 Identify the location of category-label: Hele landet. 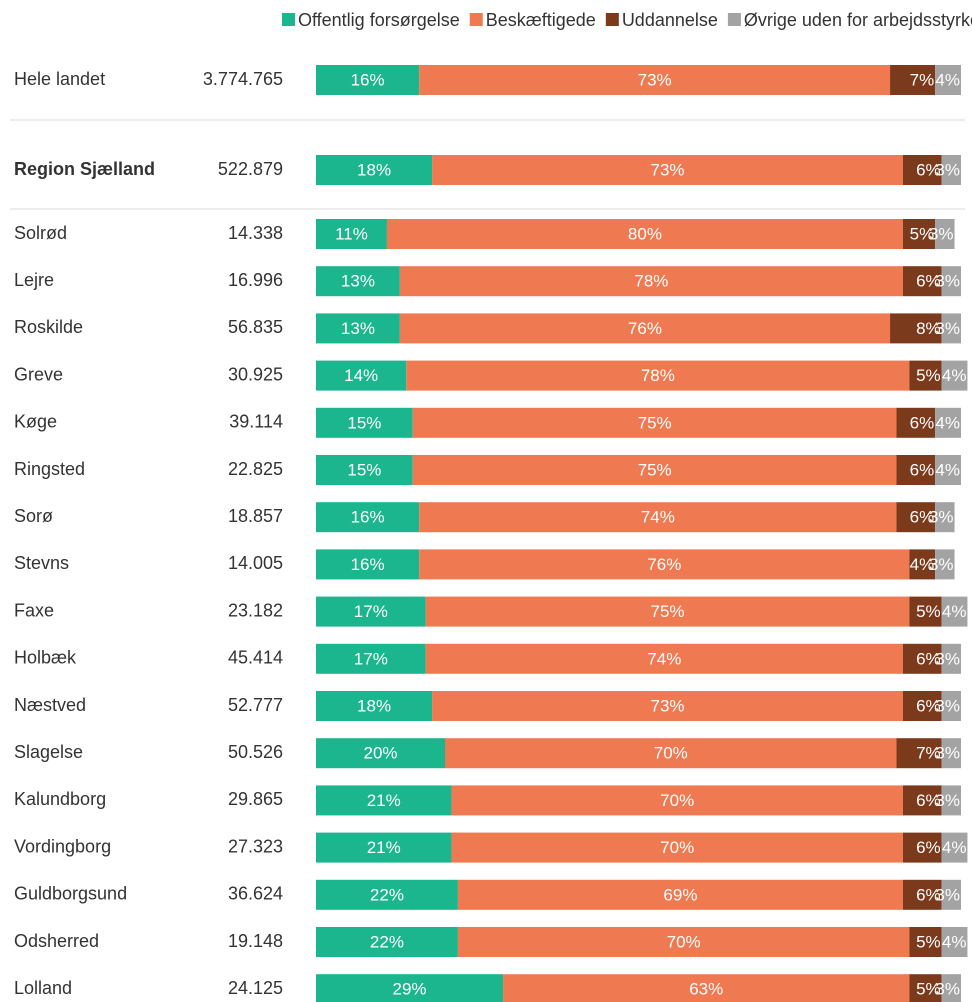
(59, 79).